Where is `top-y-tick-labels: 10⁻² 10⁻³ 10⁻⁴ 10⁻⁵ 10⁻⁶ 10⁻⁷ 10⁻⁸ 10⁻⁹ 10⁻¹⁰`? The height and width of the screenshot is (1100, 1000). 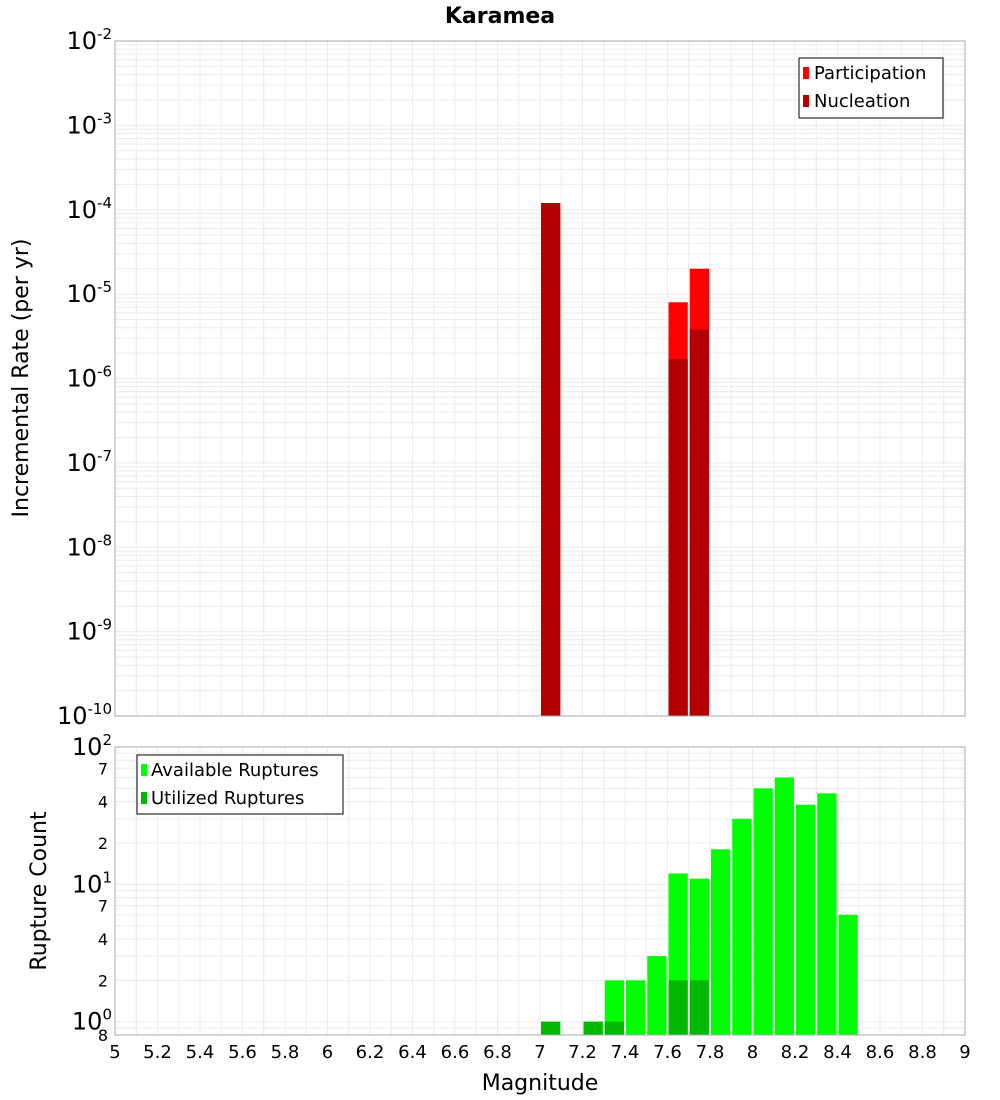
top-y-tick-labels: 10⁻² 10⁻³ 10⁻⁴ 10⁻⁵ 10⁻⁶ 10⁻⁷ 10⁻⁸ 10⁻⁹ 10⁻¹⁰ is located at coordinates (84, 377).